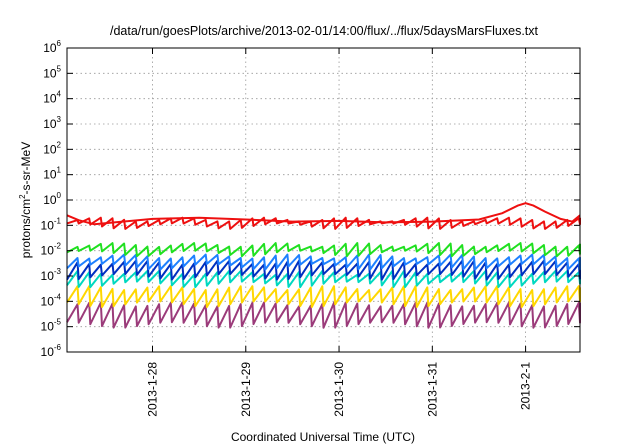 The width and height of the screenshot is (640, 448). I want to click on y-tick-label: 10⁰, so click(52, 199).